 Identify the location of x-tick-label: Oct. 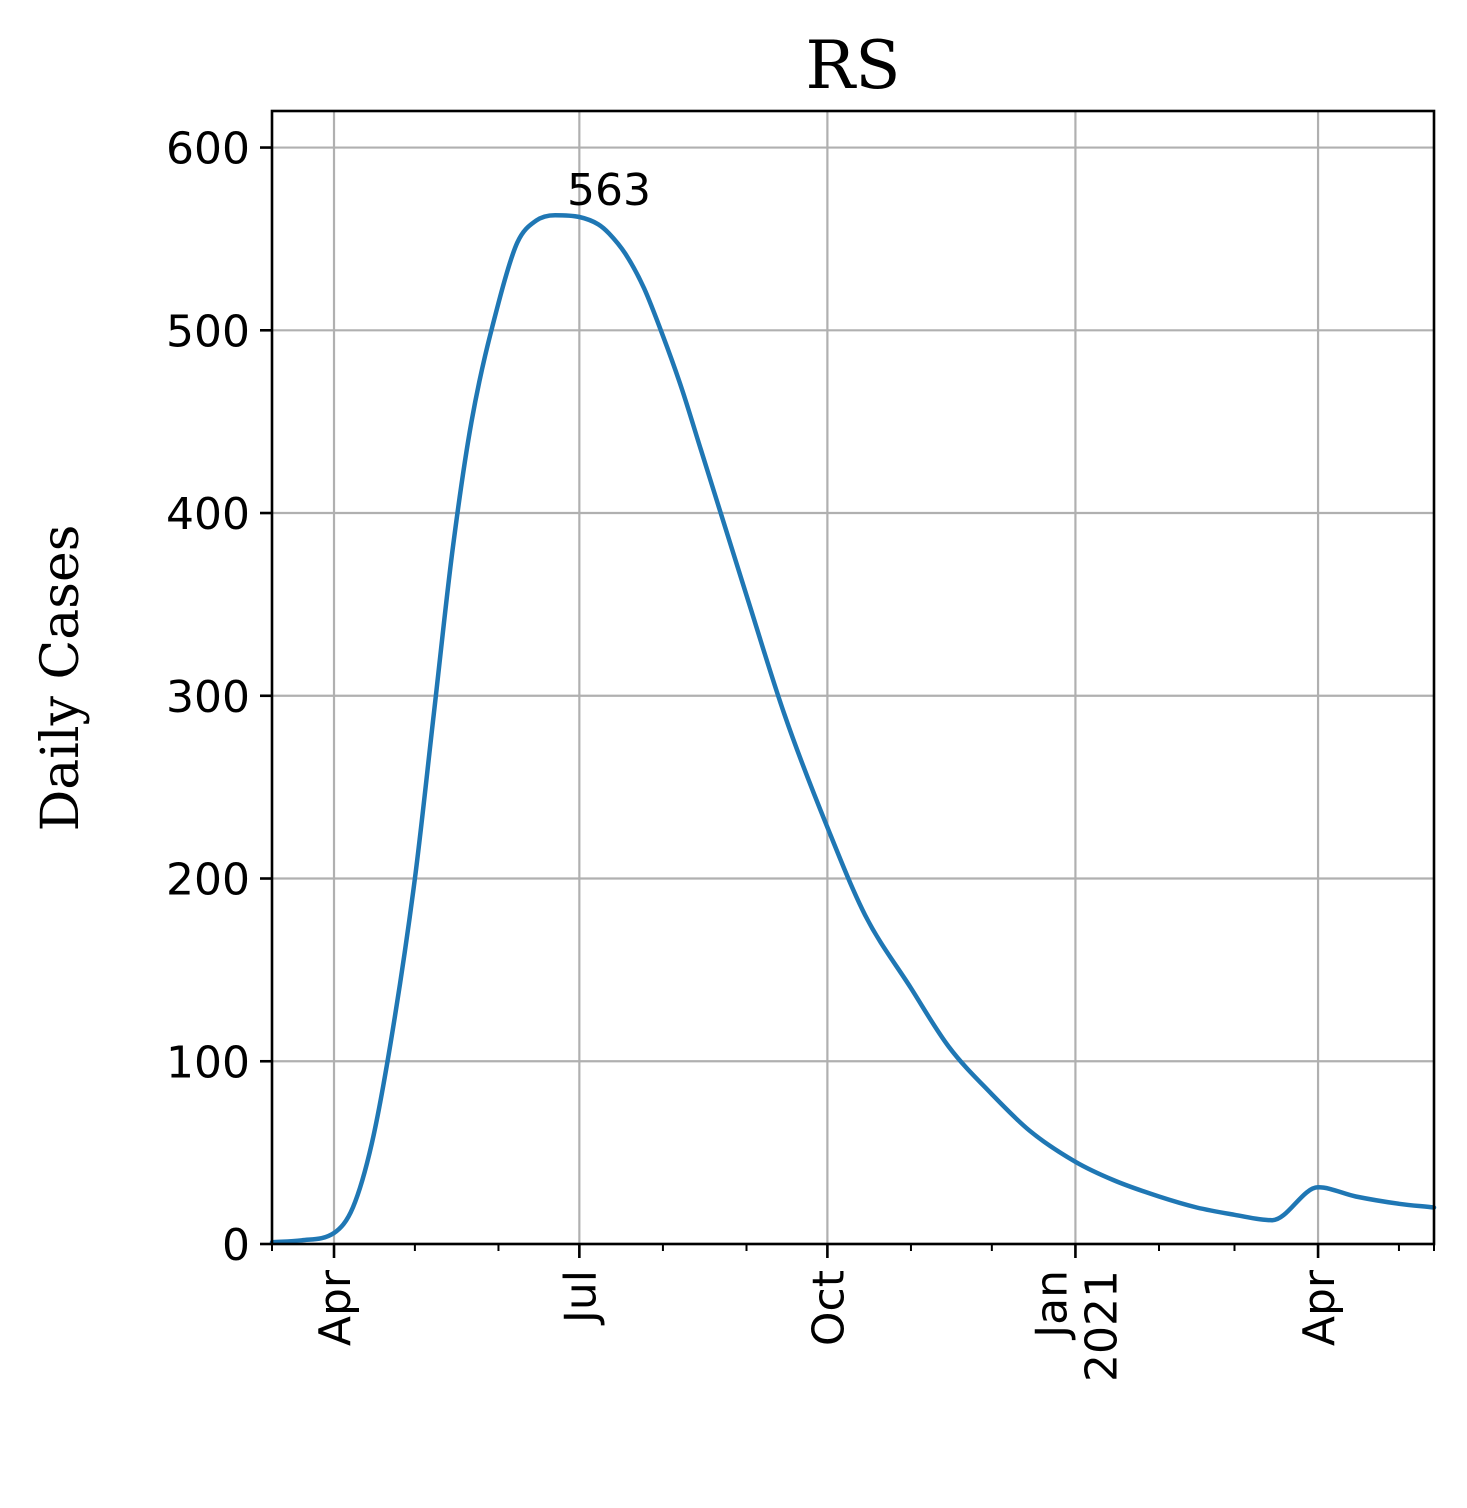
(828, 1308).